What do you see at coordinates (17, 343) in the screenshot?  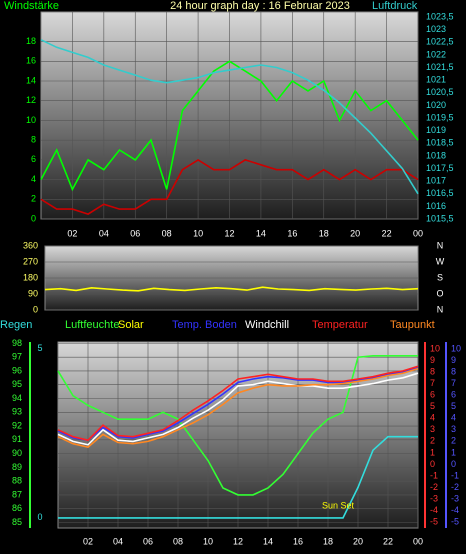 I see `y-tick-label: 98` at bounding box center [17, 343].